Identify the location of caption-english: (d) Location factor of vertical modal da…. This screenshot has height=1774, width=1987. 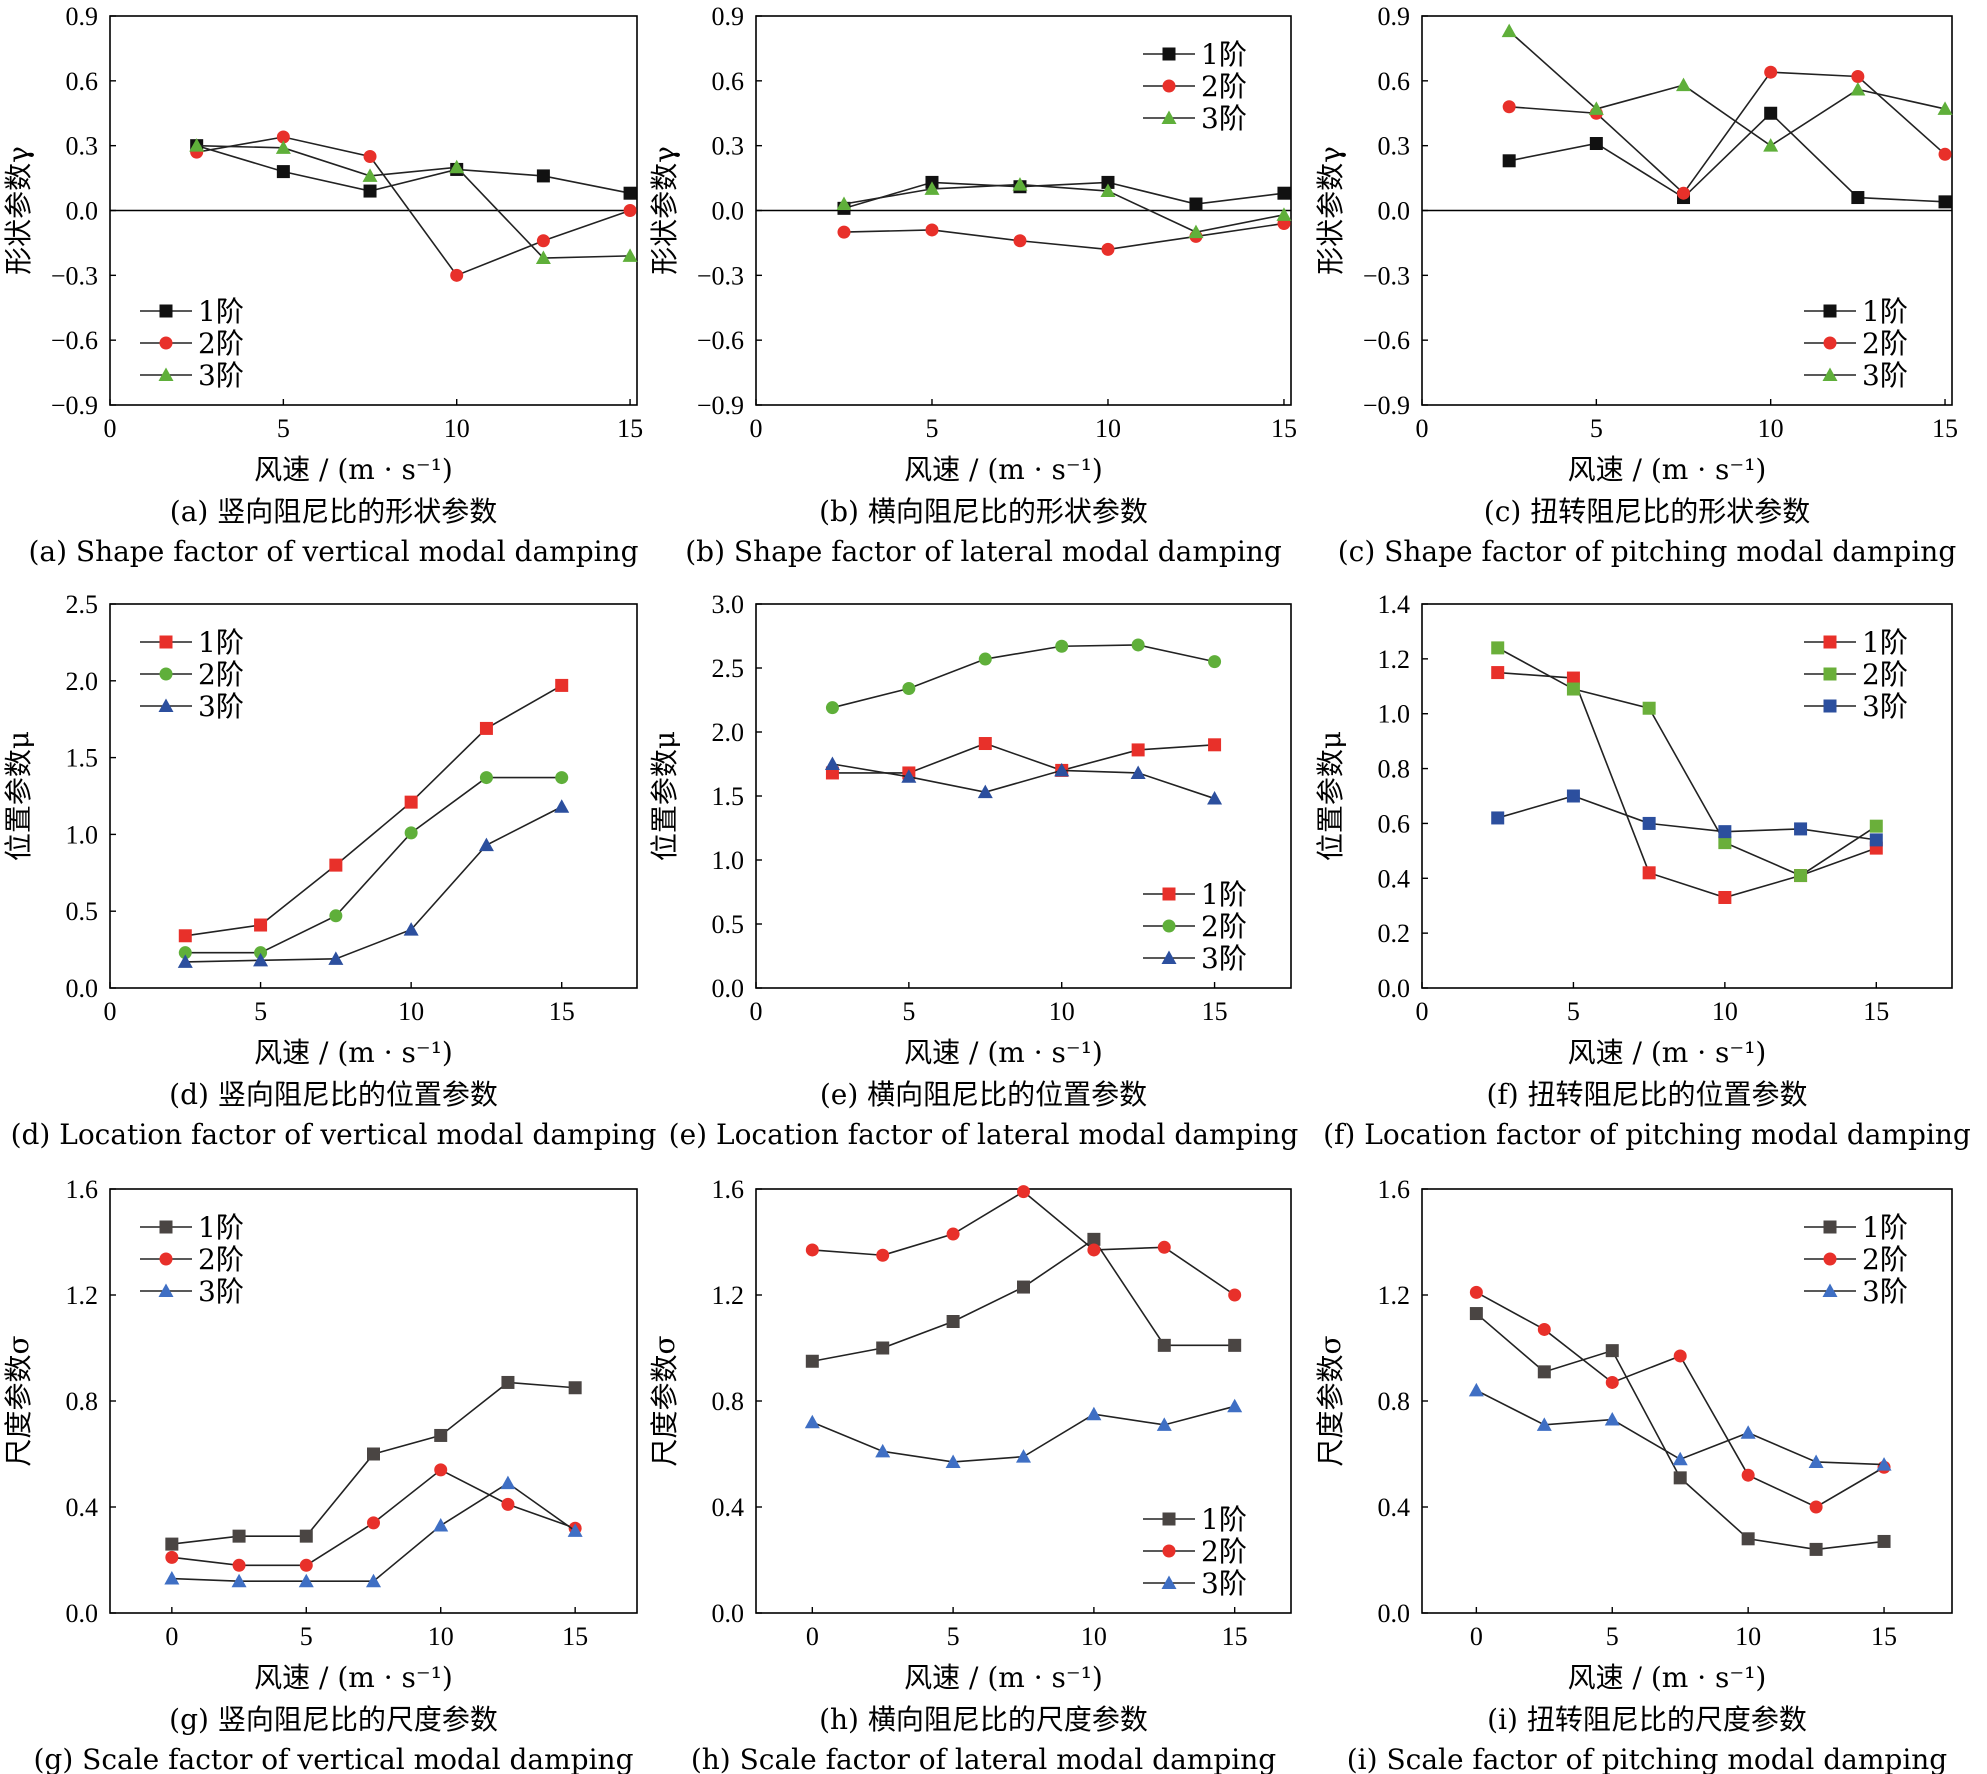
(334, 1134).